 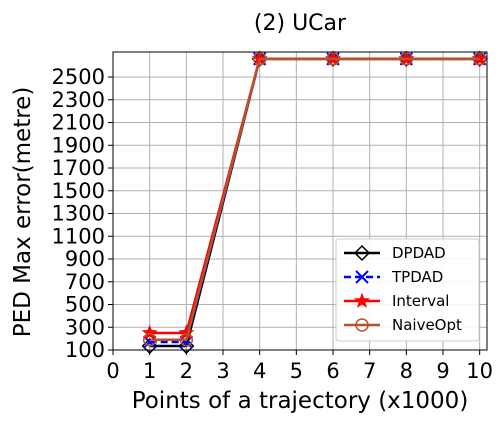 I want to click on x-tick-label: 2, so click(x=186, y=371).